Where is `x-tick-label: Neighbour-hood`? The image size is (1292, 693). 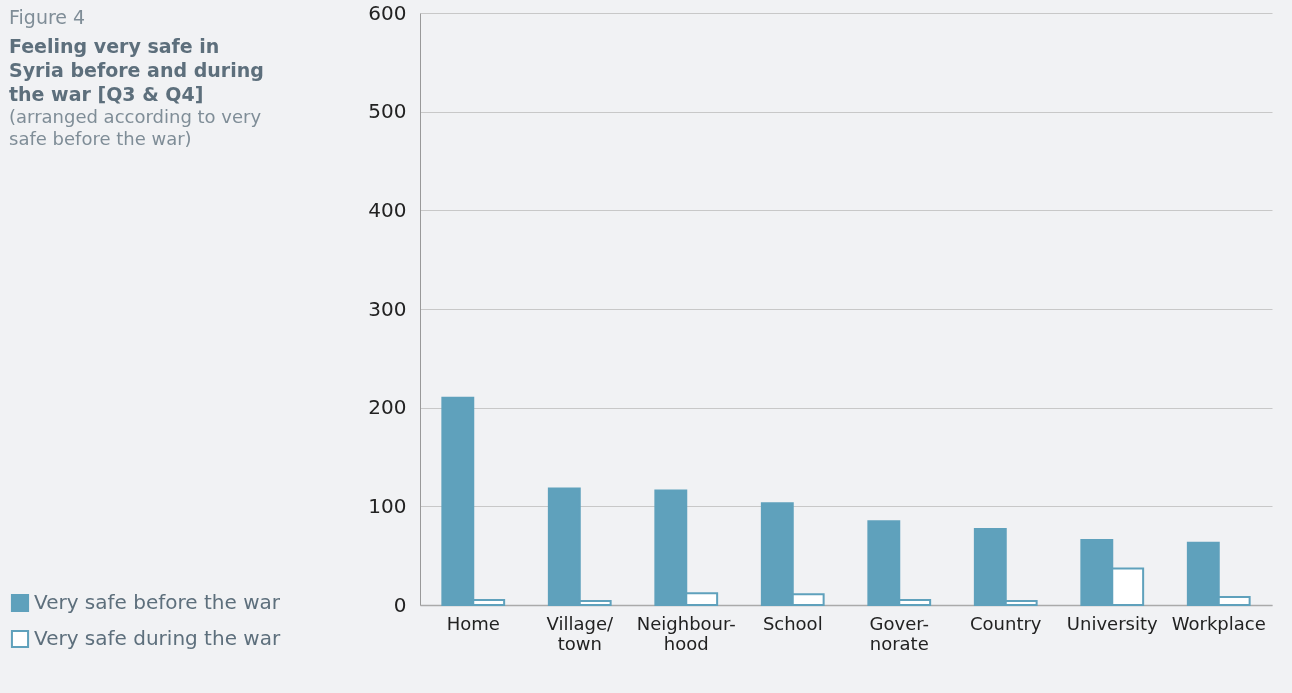 x-tick-label: Neighbour-hood is located at coordinates (686, 633).